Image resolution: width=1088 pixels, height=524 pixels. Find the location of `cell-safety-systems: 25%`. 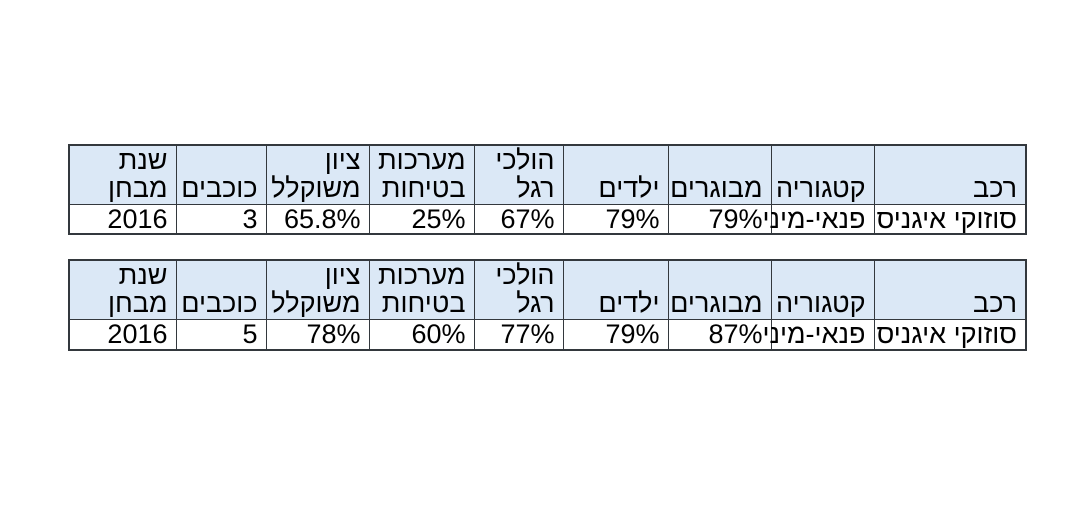

cell-safety-systems: 25% is located at coordinates (421, 219).